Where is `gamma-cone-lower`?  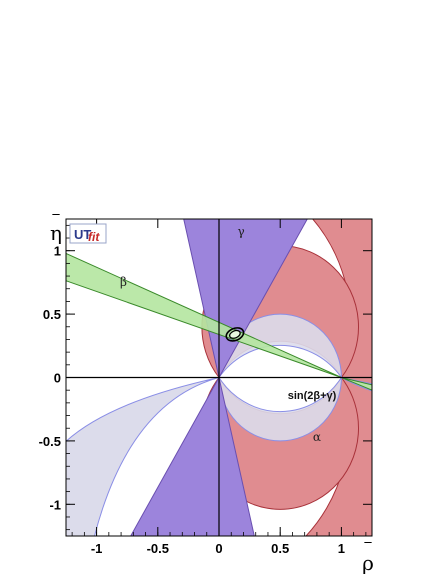
gamma-cone-lower is located at coordinates (192, 456).